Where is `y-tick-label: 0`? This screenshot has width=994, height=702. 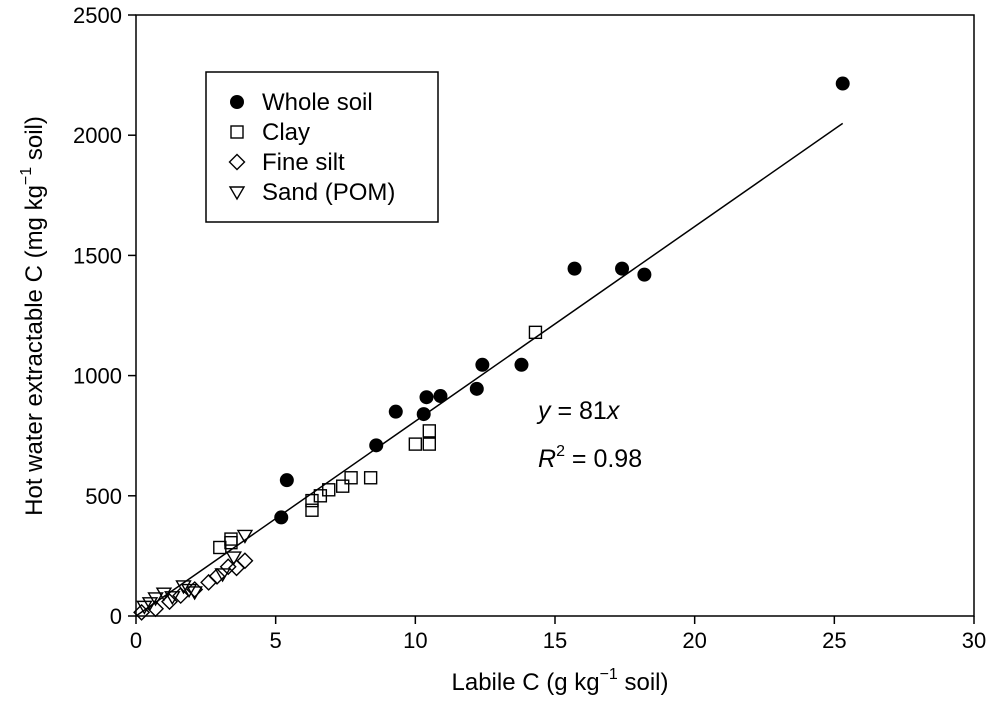 y-tick-label: 0 is located at coordinates (116, 616).